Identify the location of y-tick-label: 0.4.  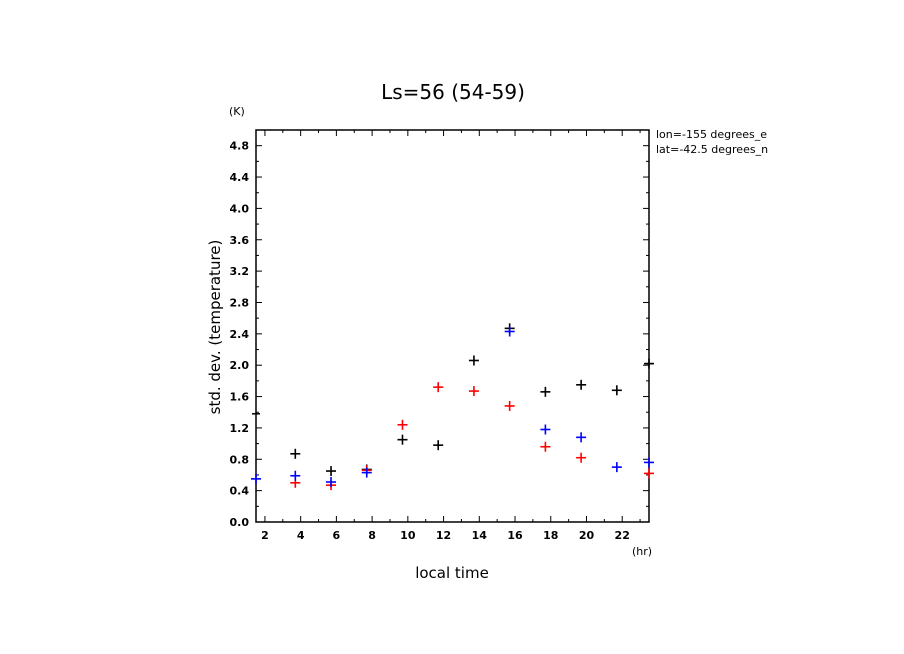
(240, 491).